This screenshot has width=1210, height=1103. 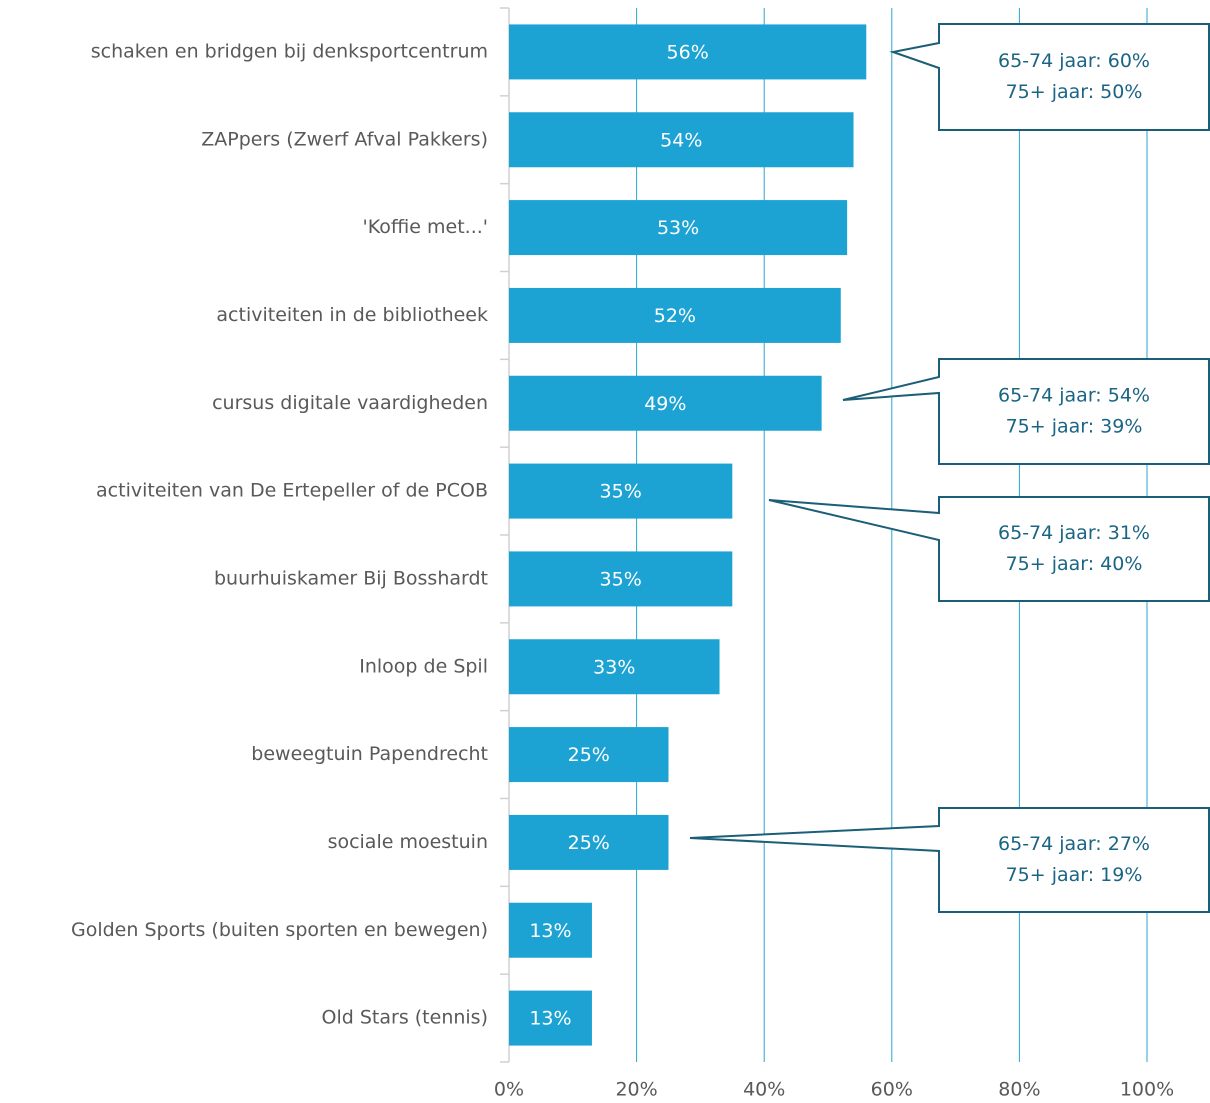 I want to click on callout-text: 75+ jaar: 39%, so click(x=1074, y=427).